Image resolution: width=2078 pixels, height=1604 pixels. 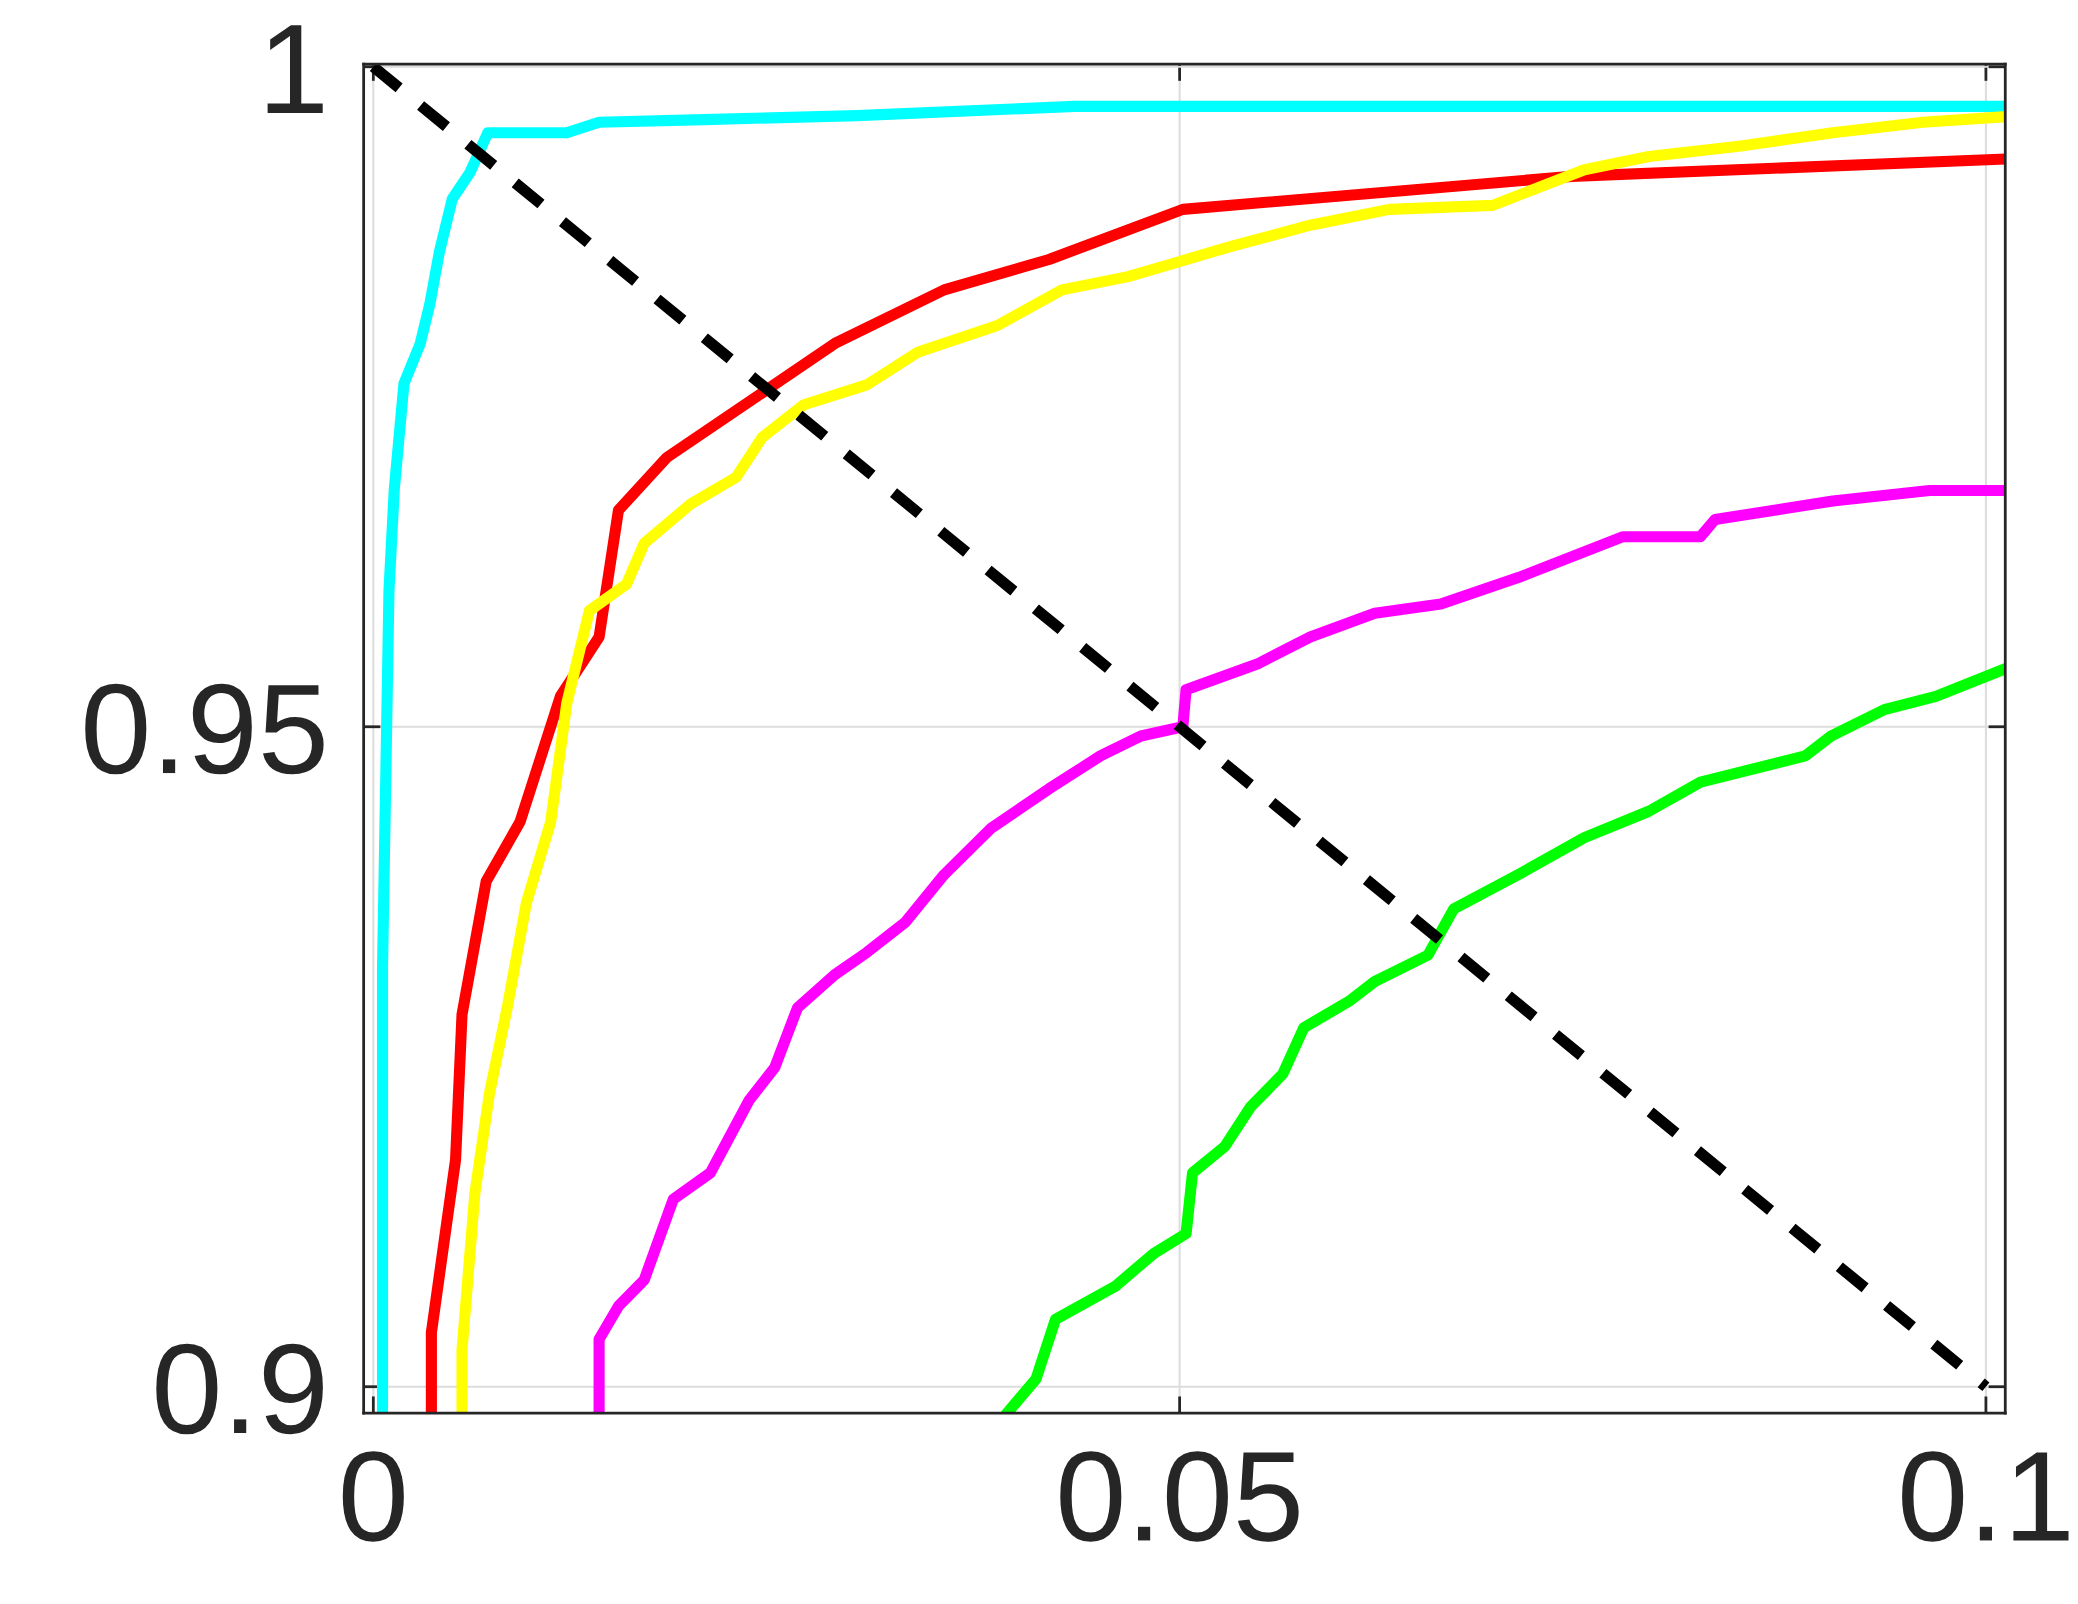 I want to click on y-tick-label: 0.9, so click(x=239, y=1389).